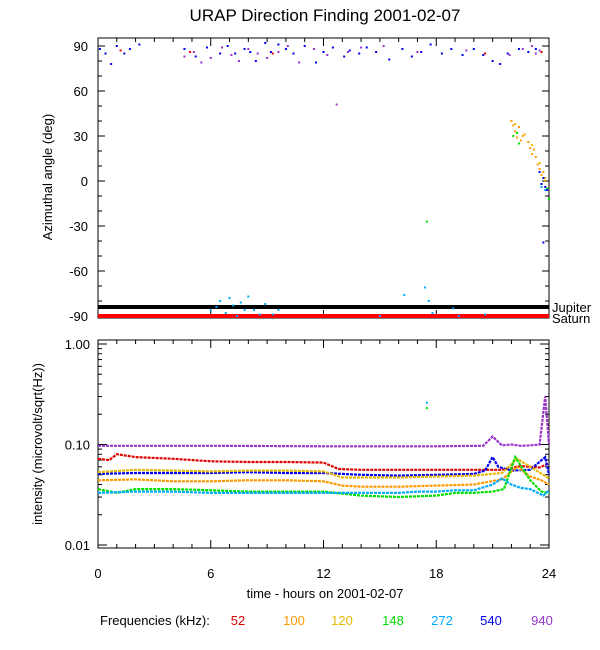 The width and height of the screenshot is (600, 650). Describe the element at coordinates (325, 15) in the screenshot. I see `chart-title: URAP Direction Finding 2001-02-07` at that location.